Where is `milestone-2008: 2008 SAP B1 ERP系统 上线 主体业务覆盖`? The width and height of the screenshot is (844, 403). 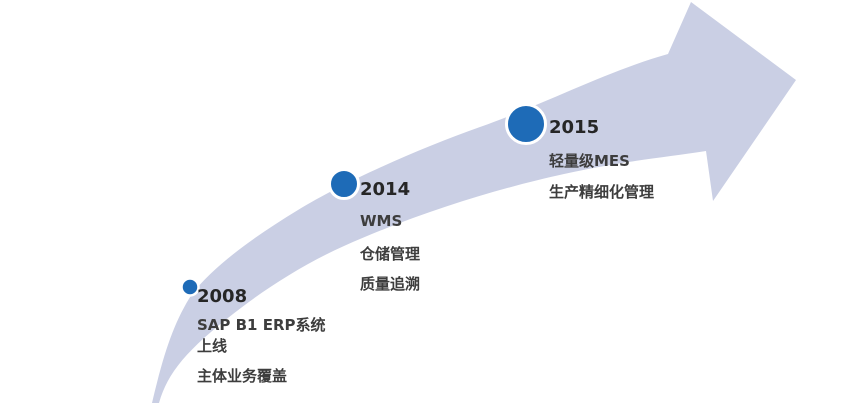 milestone-2008: 2008 SAP B1 ERP系统 上线 主体业务覆盖 is located at coordinates (261, 336).